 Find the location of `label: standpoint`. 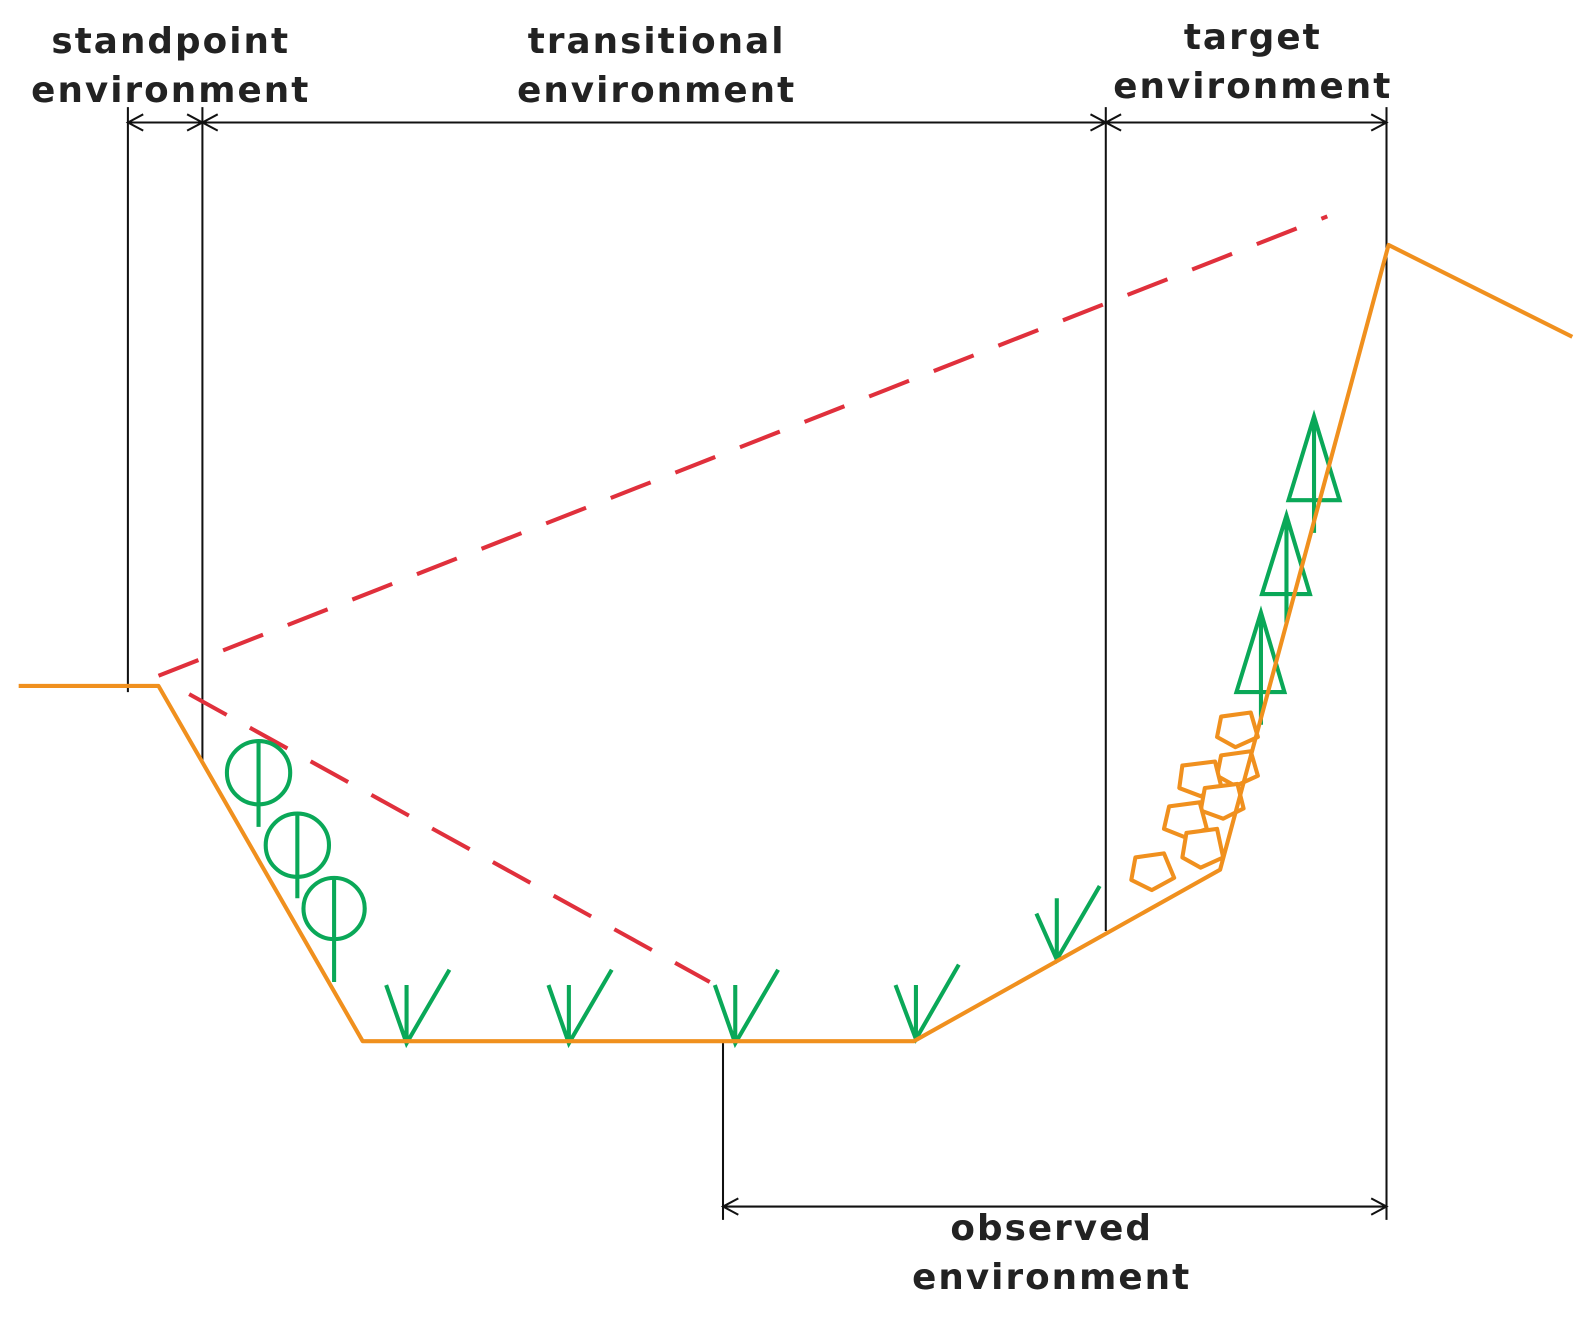

label: standpoint is located at coordinates (170, 41).